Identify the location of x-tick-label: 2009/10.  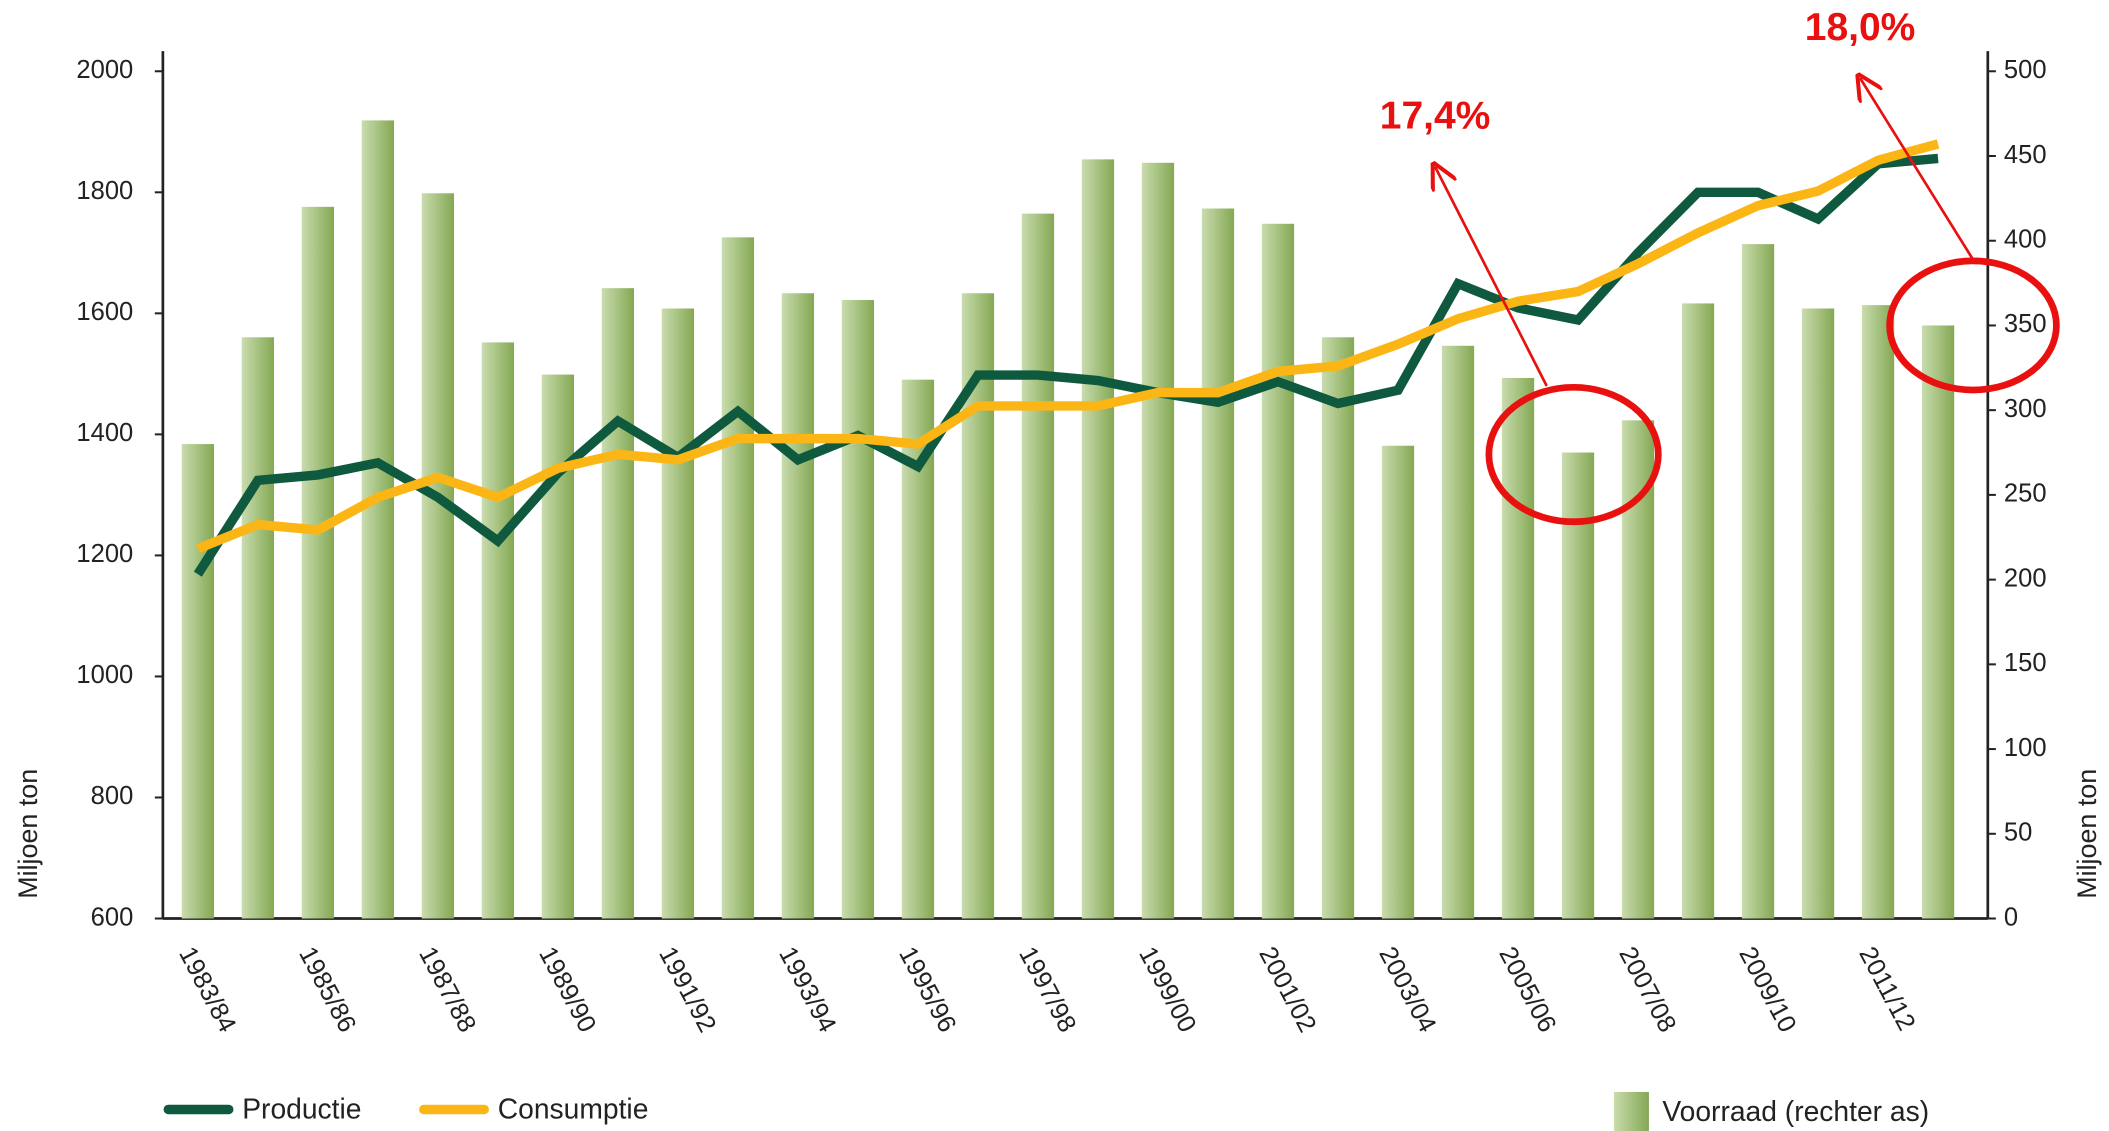
(1767, 989).